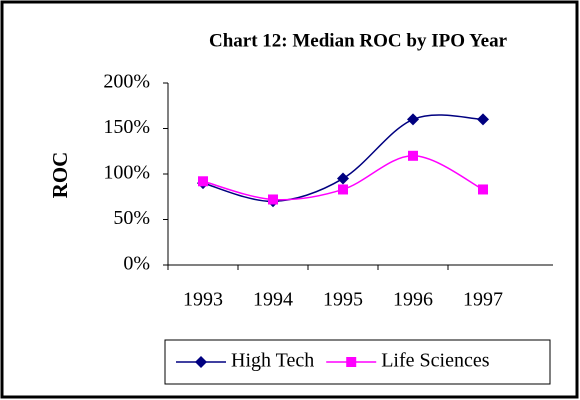  I want to click on legend-label: Life Sciences, so click(435, 361).